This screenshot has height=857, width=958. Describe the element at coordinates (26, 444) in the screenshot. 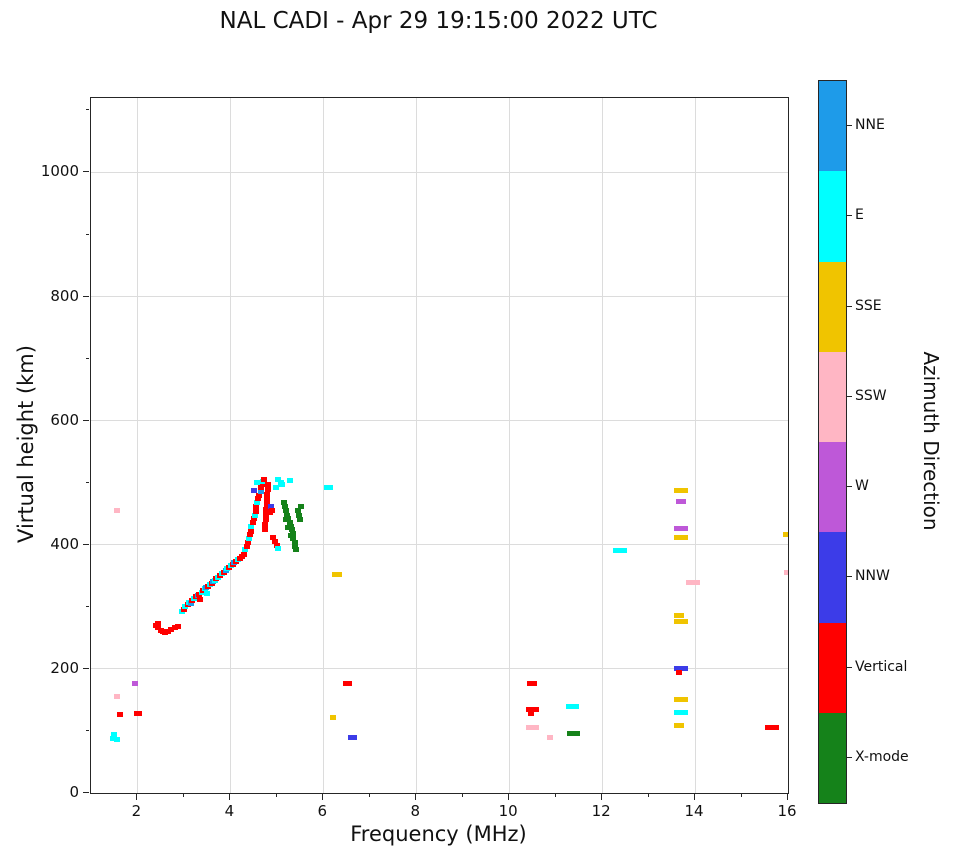

I see `y-axis-label: Virtual height (km)` at that location.